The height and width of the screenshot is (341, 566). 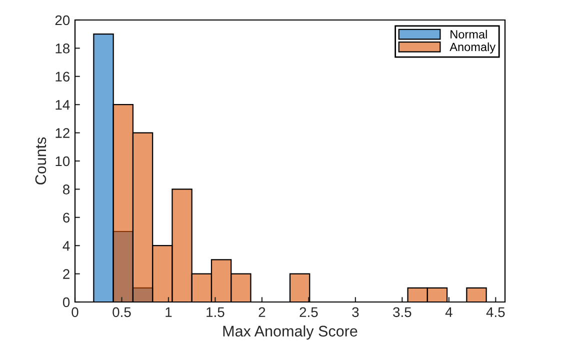 I want to click on y-tick-label: 6, so click(x=66, y=217).